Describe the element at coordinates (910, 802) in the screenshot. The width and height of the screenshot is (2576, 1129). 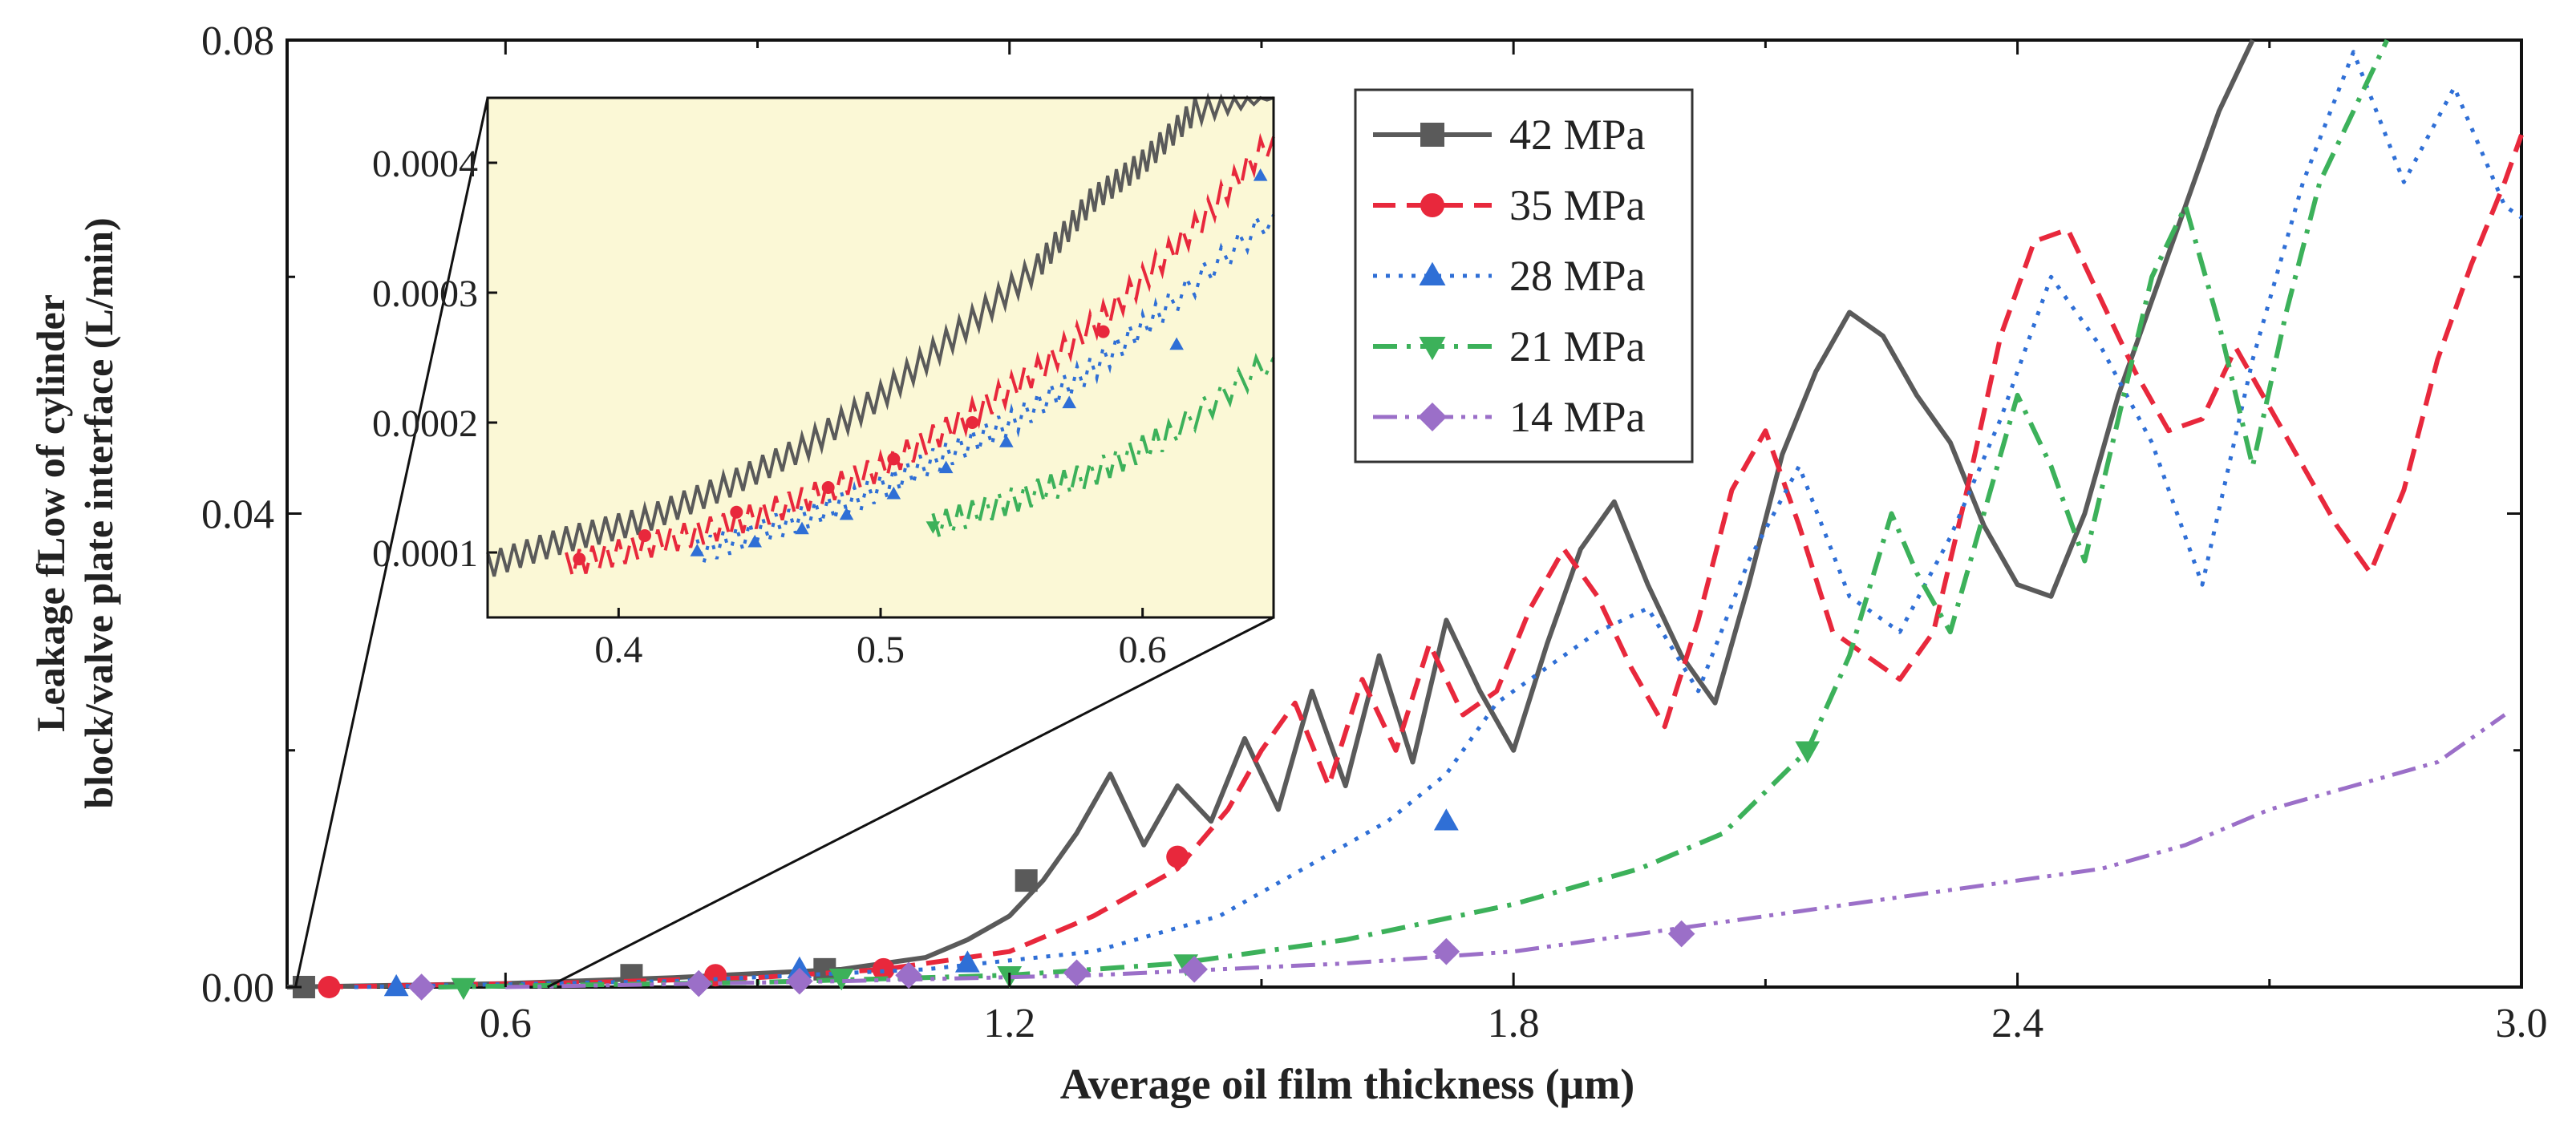
I see `zoom-line-right` at that location.